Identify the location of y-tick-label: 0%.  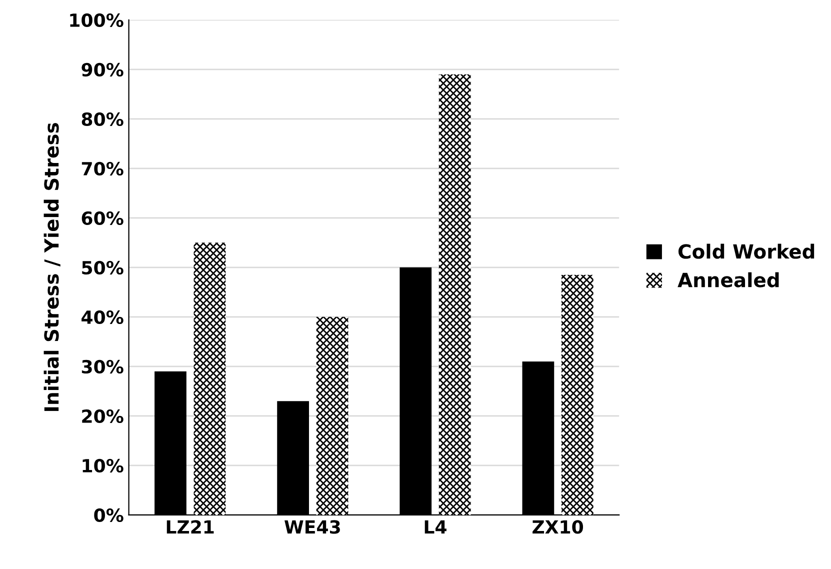
(109, 515).